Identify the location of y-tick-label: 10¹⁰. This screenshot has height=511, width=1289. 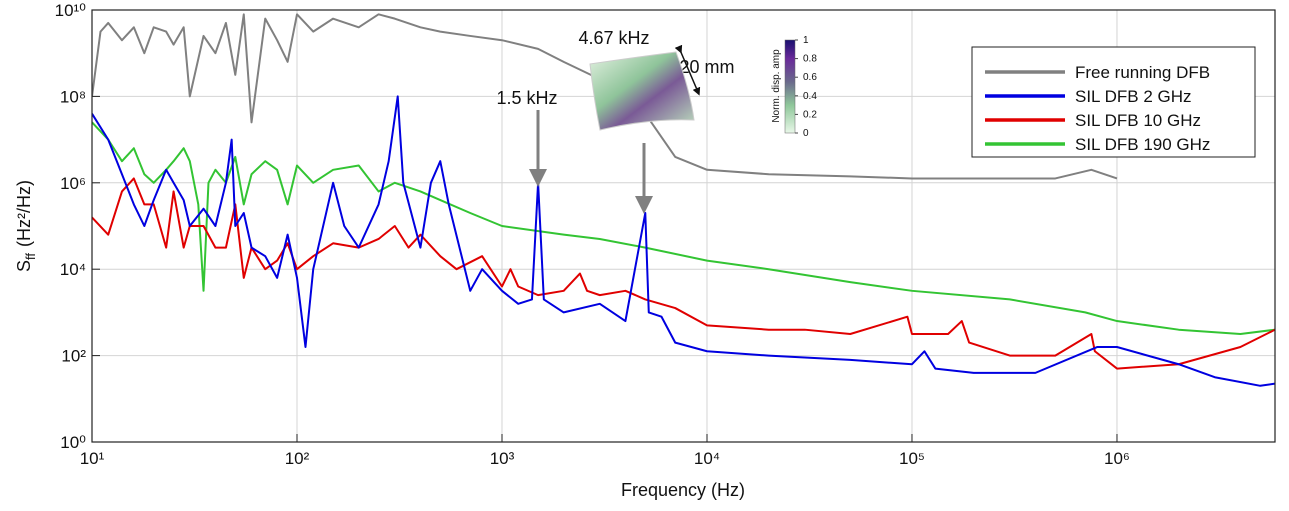
(71, 10).